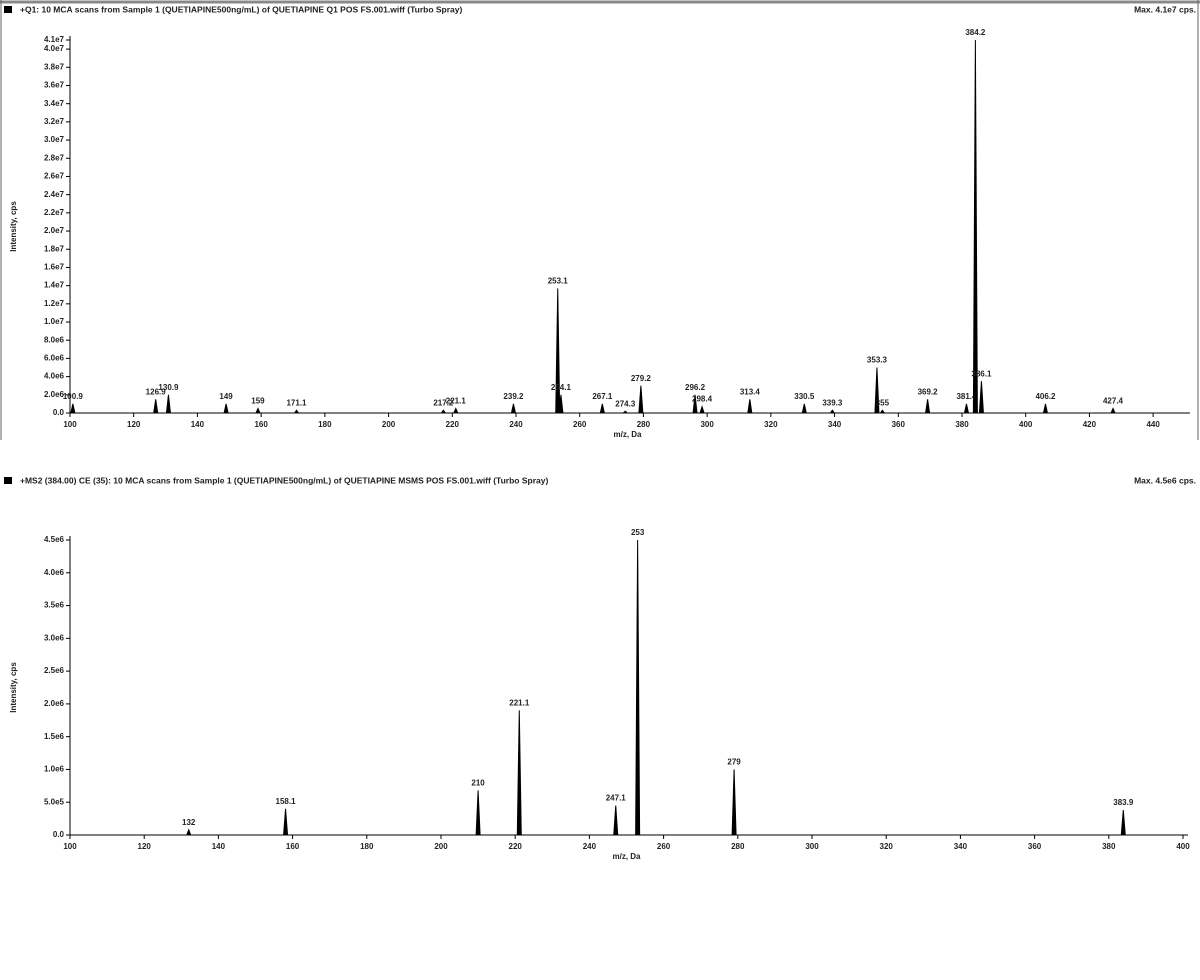  Describe the element at coordinates (616, 798) in the screenshot. I see `peak-label: 247.1` at that location.